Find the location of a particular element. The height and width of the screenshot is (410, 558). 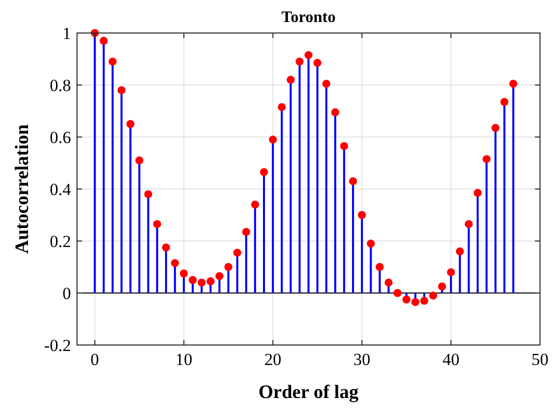

y-tick-label: 0.8 is located at coordinates (60, 85).